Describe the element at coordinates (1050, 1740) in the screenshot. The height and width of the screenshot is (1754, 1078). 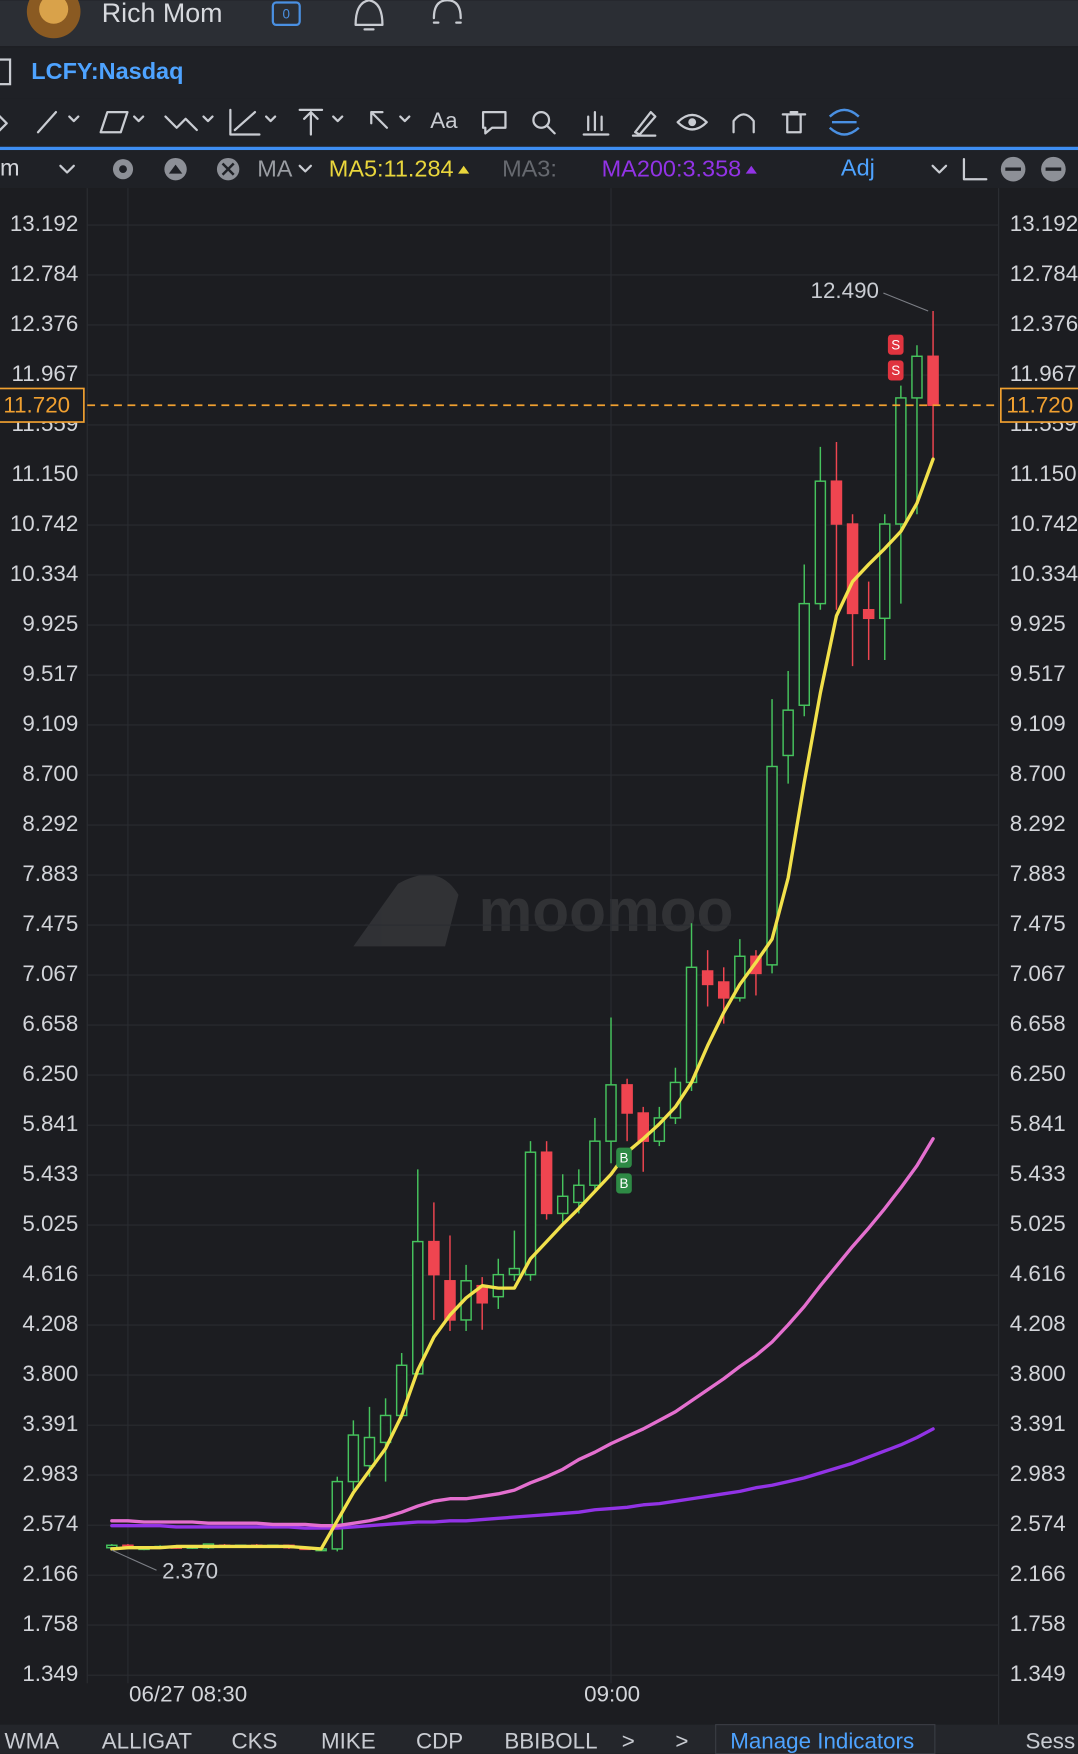
I see `session-tab: Sess` at that location.